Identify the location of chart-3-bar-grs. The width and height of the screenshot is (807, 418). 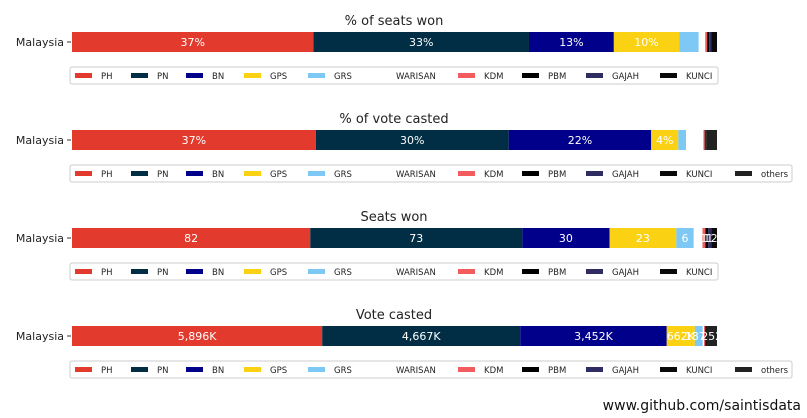
(685, 238).